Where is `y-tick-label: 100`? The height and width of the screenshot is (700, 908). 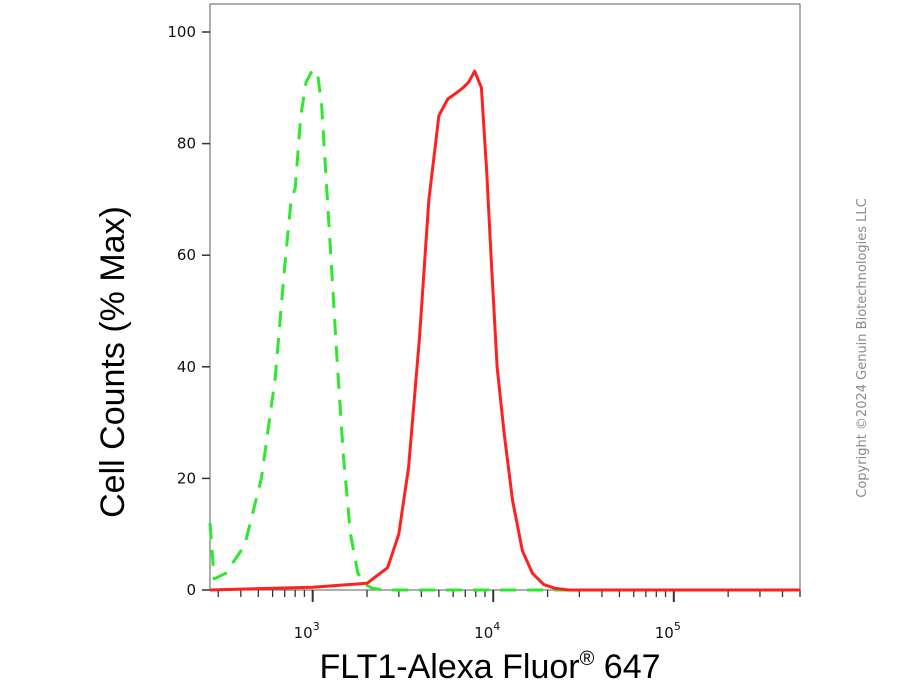
y-tick-label: 100 is located at coordinates (181, 32).